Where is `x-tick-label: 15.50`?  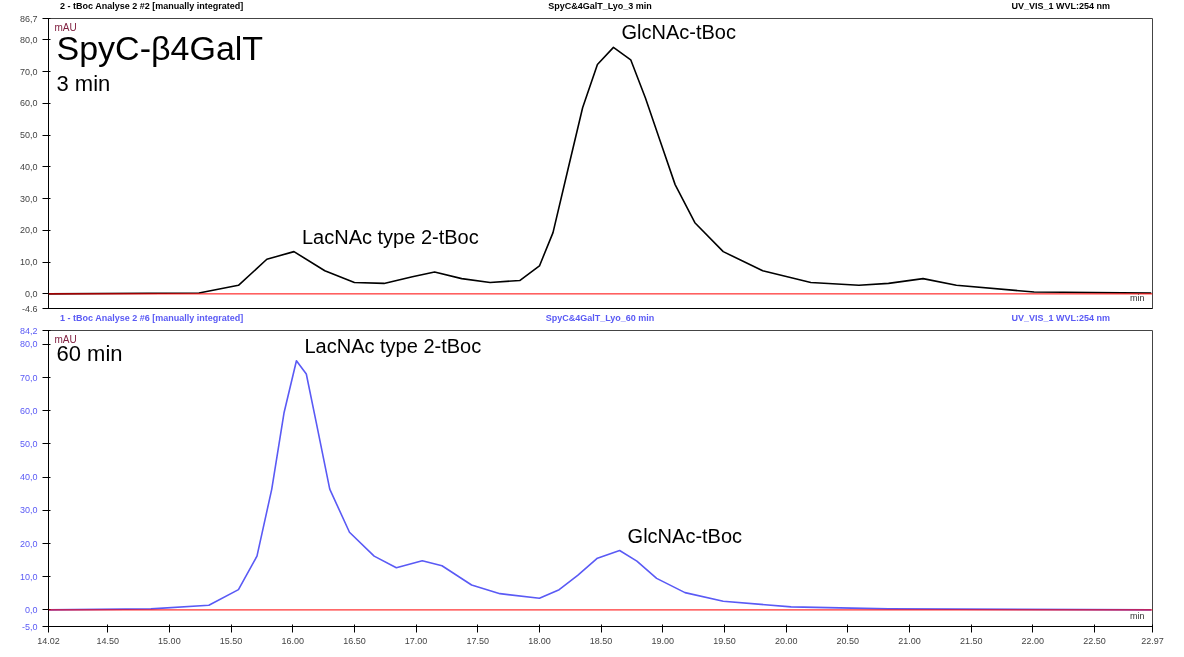 x-tick-label: 15.50 is located at coordinates (231, 640).